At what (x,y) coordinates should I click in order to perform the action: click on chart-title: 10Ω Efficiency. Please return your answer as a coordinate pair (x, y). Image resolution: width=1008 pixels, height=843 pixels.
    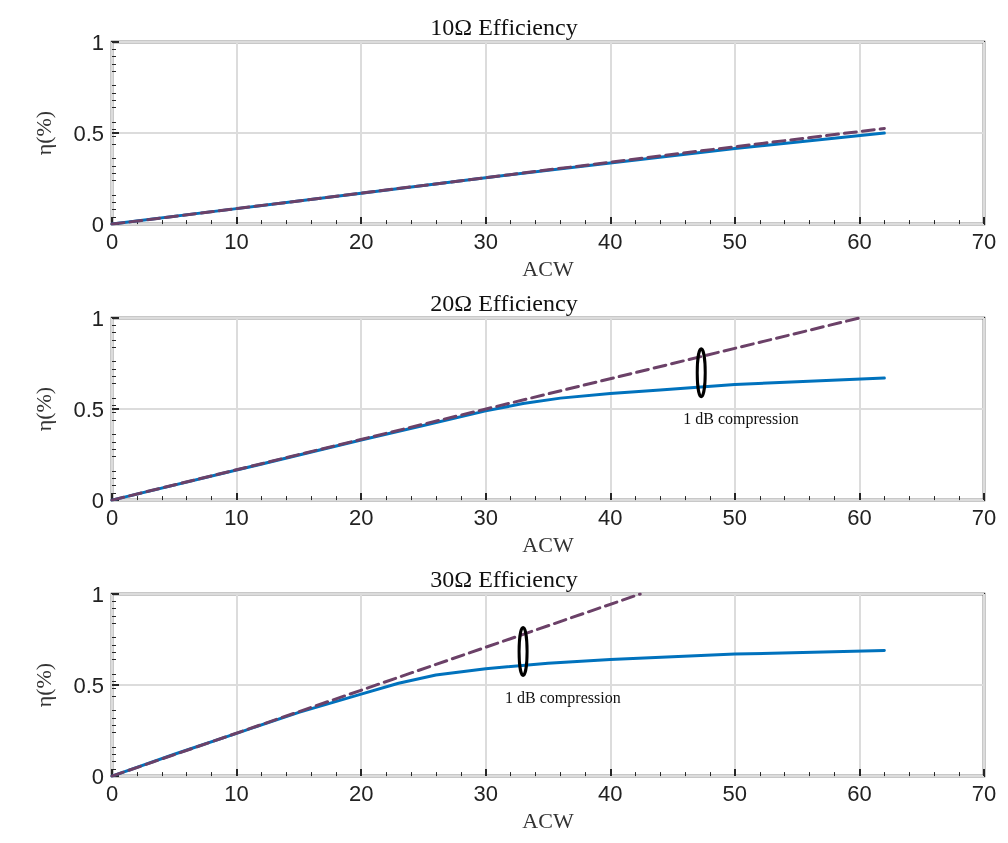
    Looking at the image, I should click on (504, 27).